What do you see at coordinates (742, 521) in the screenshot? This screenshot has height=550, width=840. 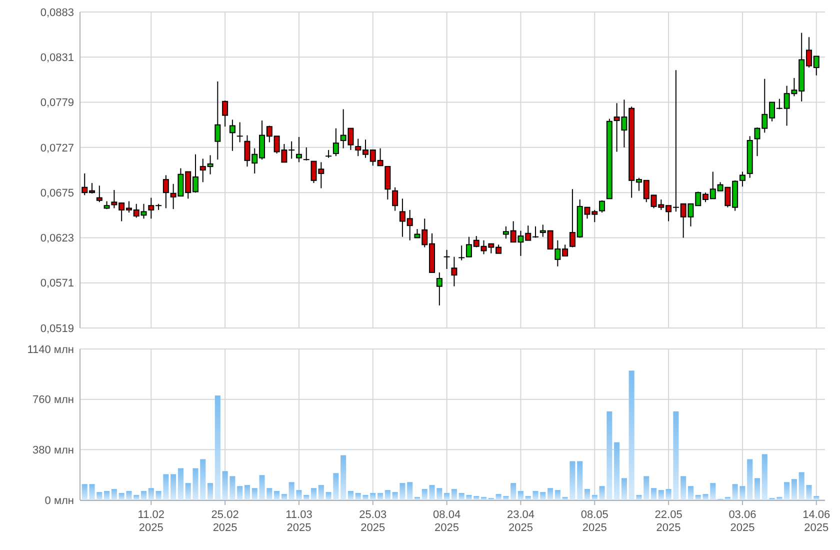 I see `x-tick-label: 03.06 2025` at bounding box center [742, 521].